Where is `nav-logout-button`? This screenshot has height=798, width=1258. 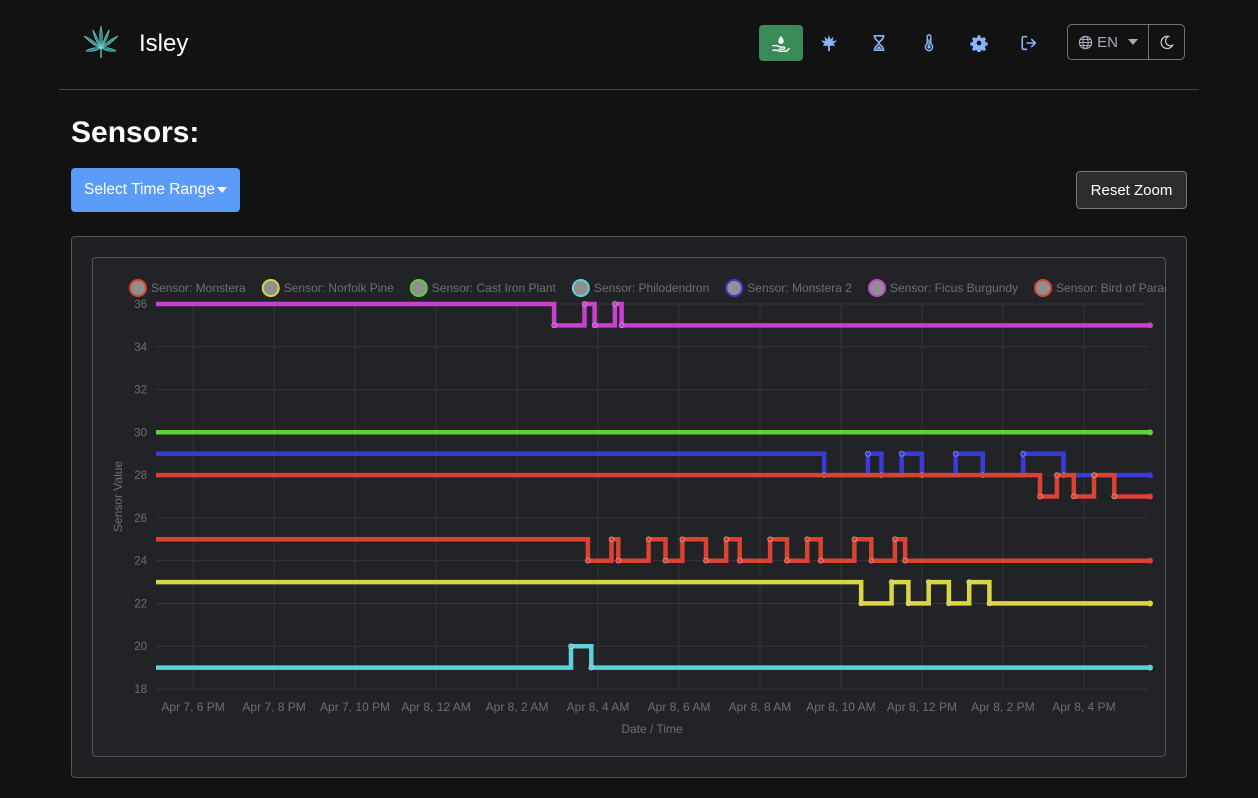
nav-logout-button is located at coordinates (1029, 43).